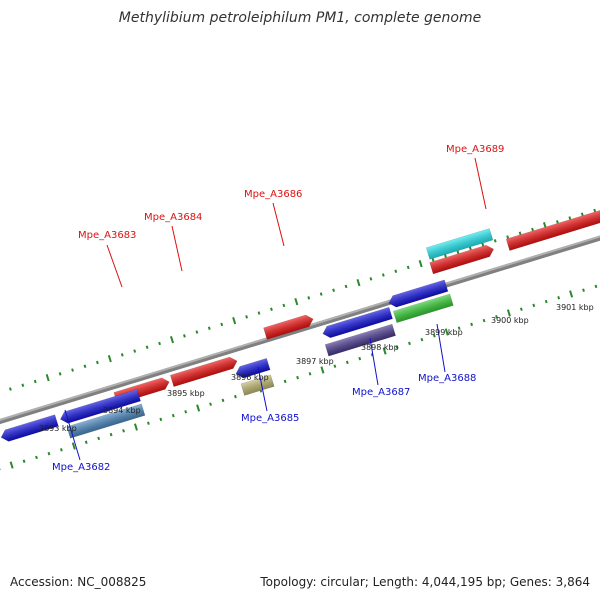  Describe the element at coordinates (78, 582) in the screenshot. I see `accession-text: Accession: NC_008825` at that location.